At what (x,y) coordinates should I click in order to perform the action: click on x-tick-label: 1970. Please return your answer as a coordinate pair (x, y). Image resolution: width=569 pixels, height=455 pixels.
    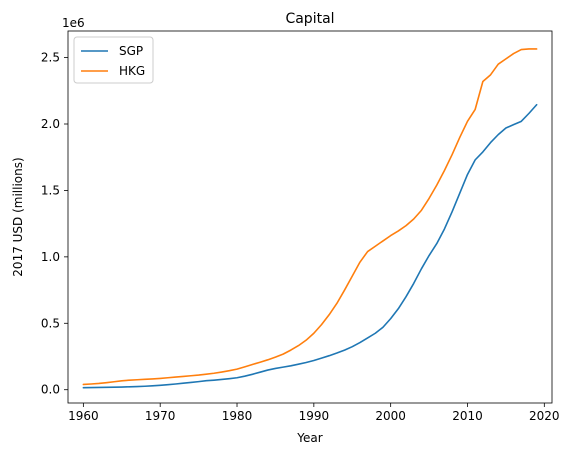
    Looking at the image, I should click on (160, 416).